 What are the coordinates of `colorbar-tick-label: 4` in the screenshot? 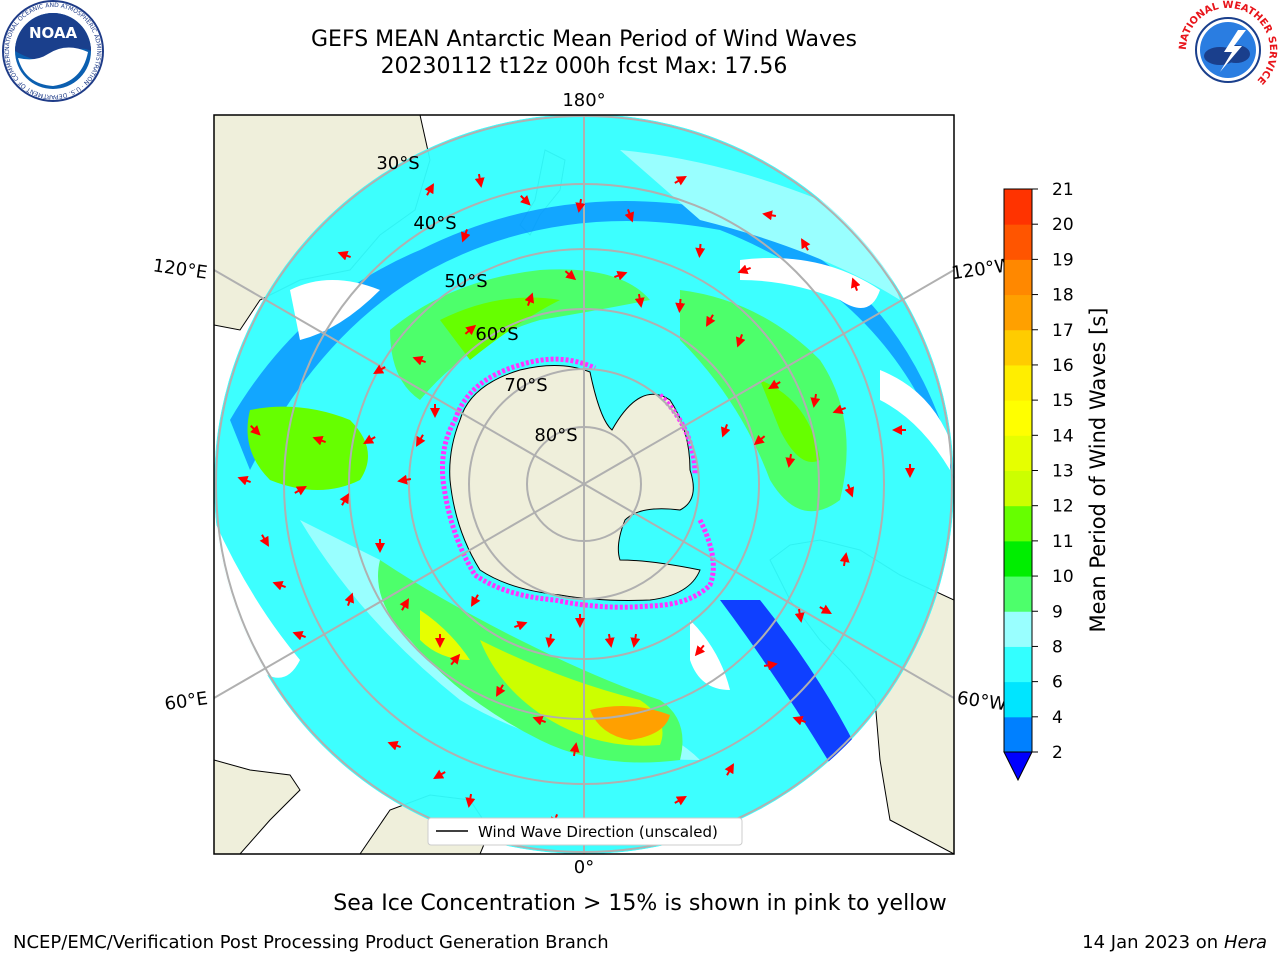 It's located at (1057, 718).